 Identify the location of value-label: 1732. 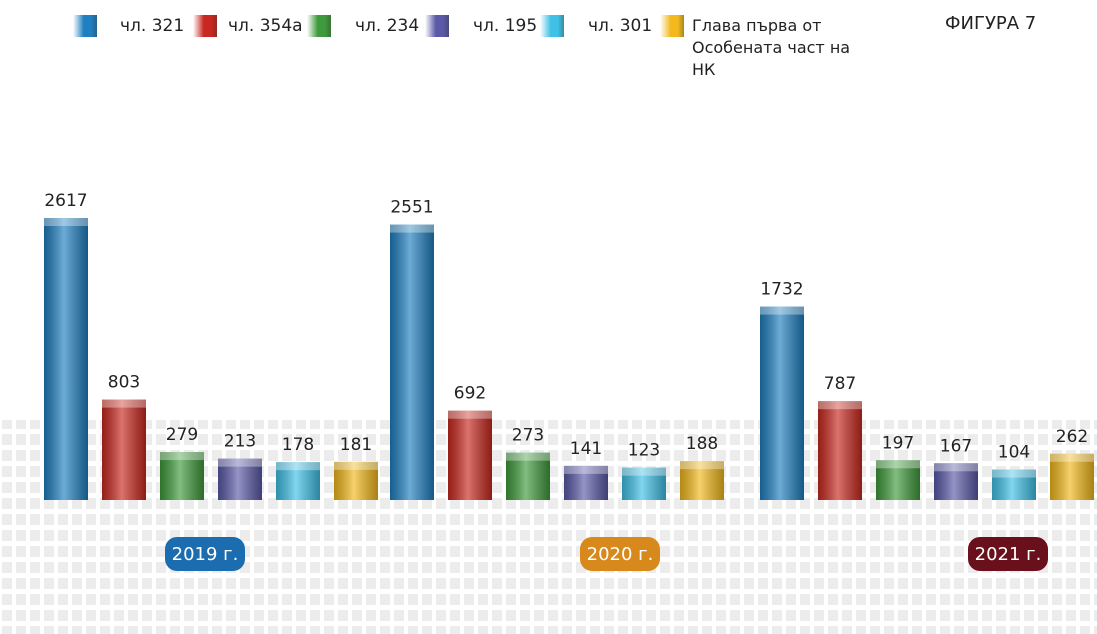
(781, 290).